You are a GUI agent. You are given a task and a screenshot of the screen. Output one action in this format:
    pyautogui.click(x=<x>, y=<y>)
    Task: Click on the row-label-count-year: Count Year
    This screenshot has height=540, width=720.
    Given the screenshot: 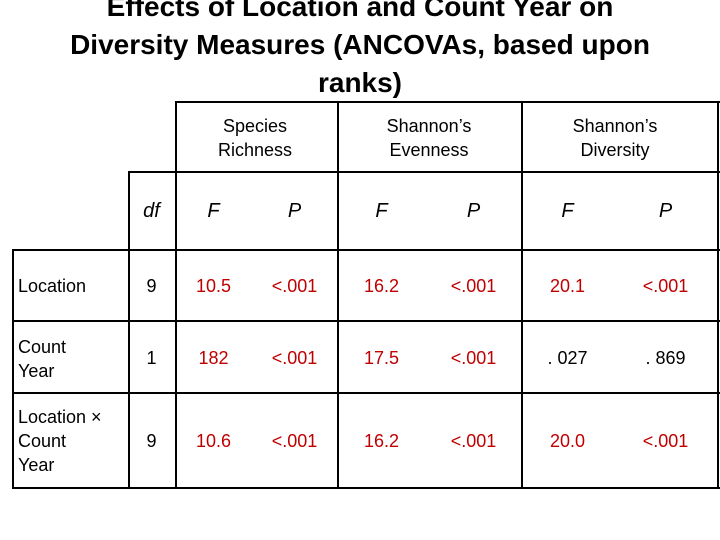 What is the action you would take?
    pyautogui.click(x=42, y=359)
    